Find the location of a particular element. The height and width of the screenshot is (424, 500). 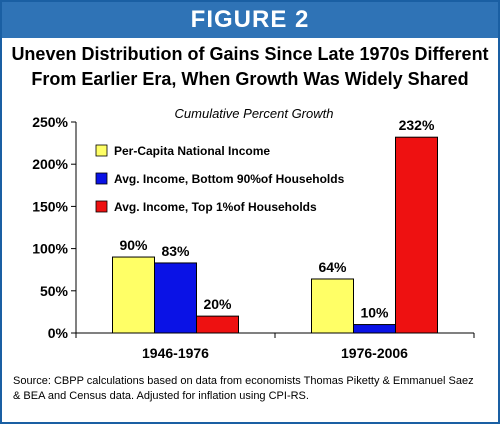

chart-subtitle: Cumulative Percent Growth is located at coordinates (254, 113).